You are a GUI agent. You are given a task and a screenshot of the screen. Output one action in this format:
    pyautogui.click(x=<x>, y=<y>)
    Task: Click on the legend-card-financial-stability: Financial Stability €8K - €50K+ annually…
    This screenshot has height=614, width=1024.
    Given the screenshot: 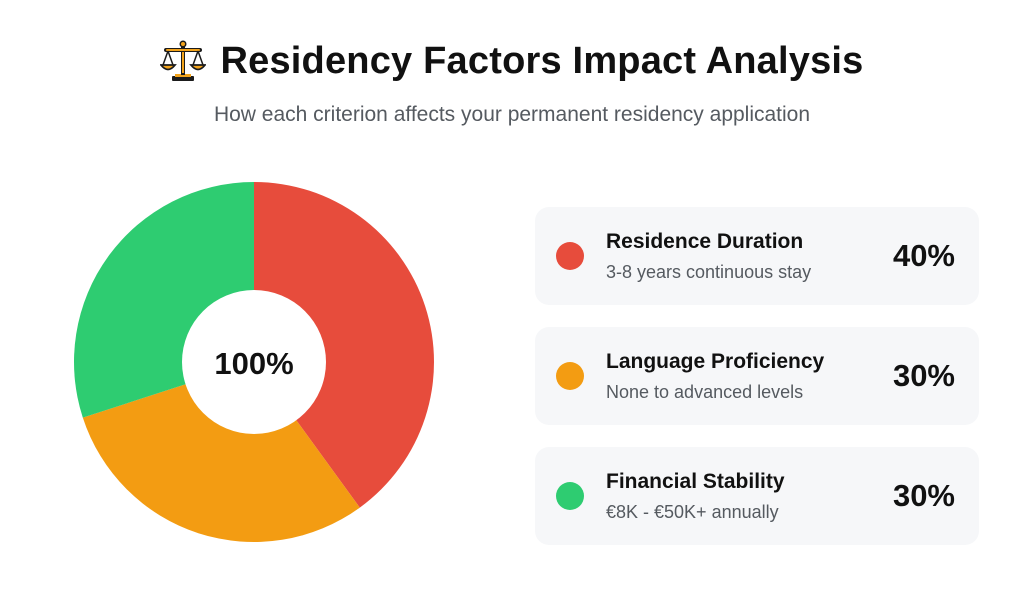 What is the action you would take?
    pyautogui.click(x=757, y=496)
    